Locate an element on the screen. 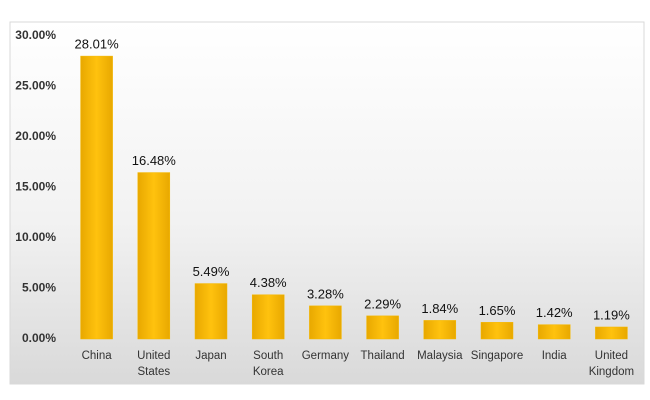 Image resolution: width=650 pixels, height=400 pixels. x-tick-label: Japan is located at coordinates (211, 356).